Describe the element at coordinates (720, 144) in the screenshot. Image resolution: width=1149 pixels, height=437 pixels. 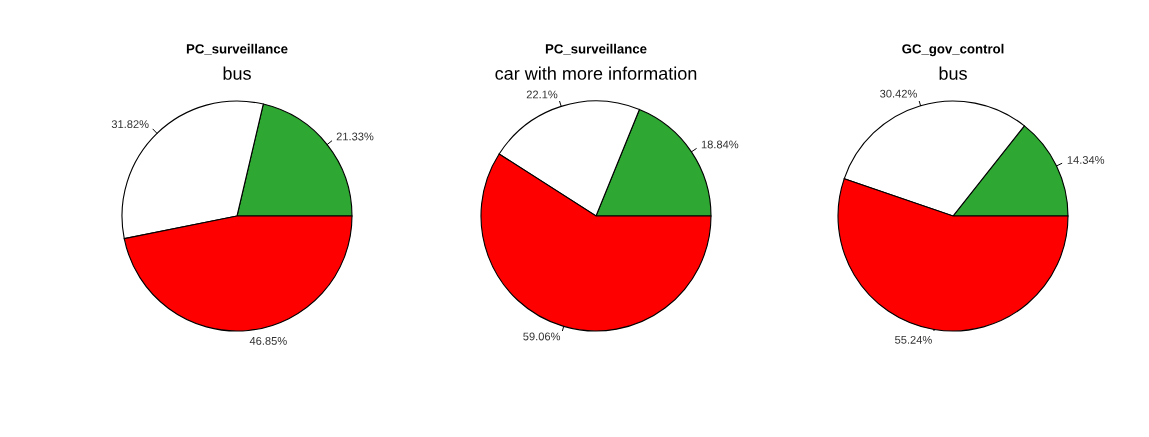
I see `data-label: 18.84%` at that location.